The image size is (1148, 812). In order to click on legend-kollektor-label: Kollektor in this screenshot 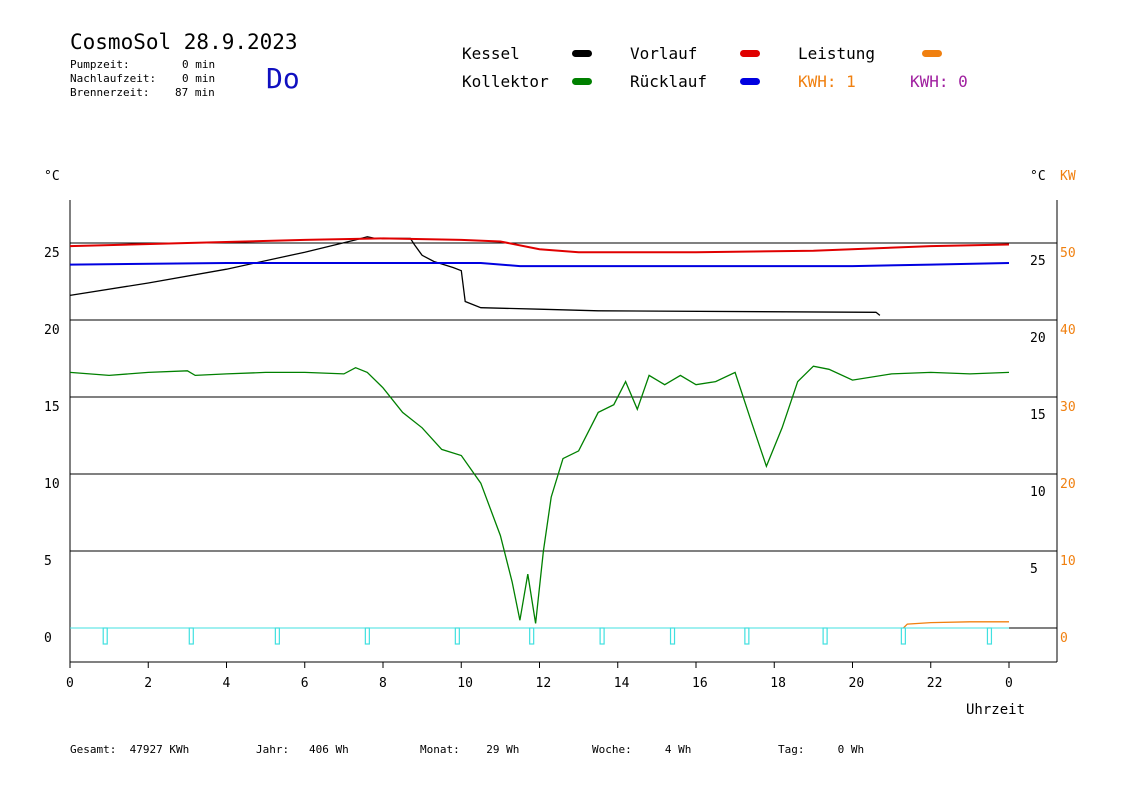, I will do `click(505, 81)`.